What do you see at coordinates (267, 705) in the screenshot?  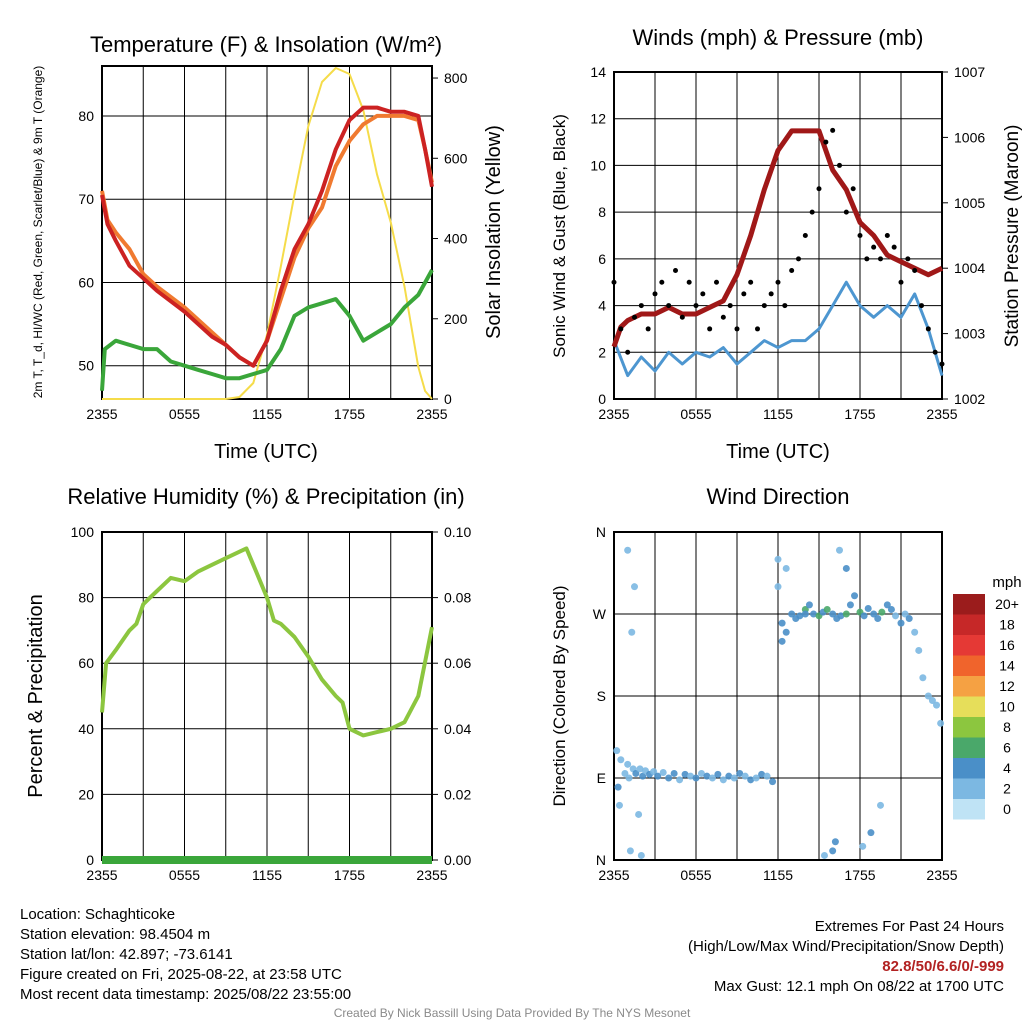 I see `humidity-series` at bounding box center [267, 705].